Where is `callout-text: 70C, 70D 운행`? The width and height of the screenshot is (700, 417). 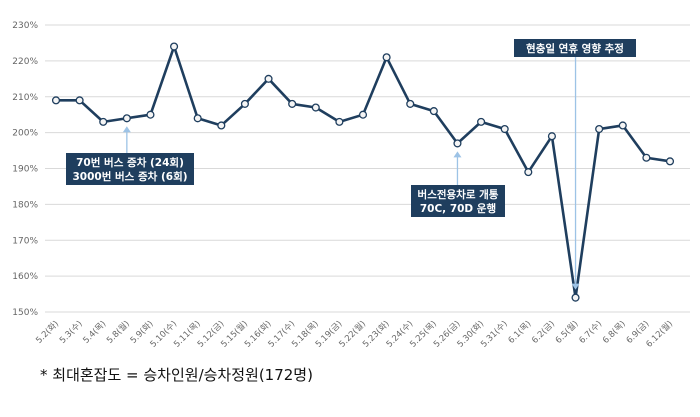 callout-text: 70C, 70D 운행 is located at coordinates (458, 208).